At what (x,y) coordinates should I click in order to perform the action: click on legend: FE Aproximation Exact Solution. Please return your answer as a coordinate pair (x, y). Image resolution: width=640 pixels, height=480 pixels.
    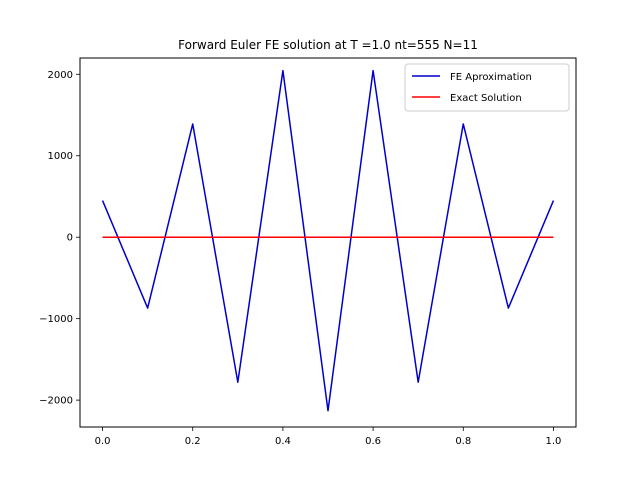
    Looking at the image, I should click on (487, 87).